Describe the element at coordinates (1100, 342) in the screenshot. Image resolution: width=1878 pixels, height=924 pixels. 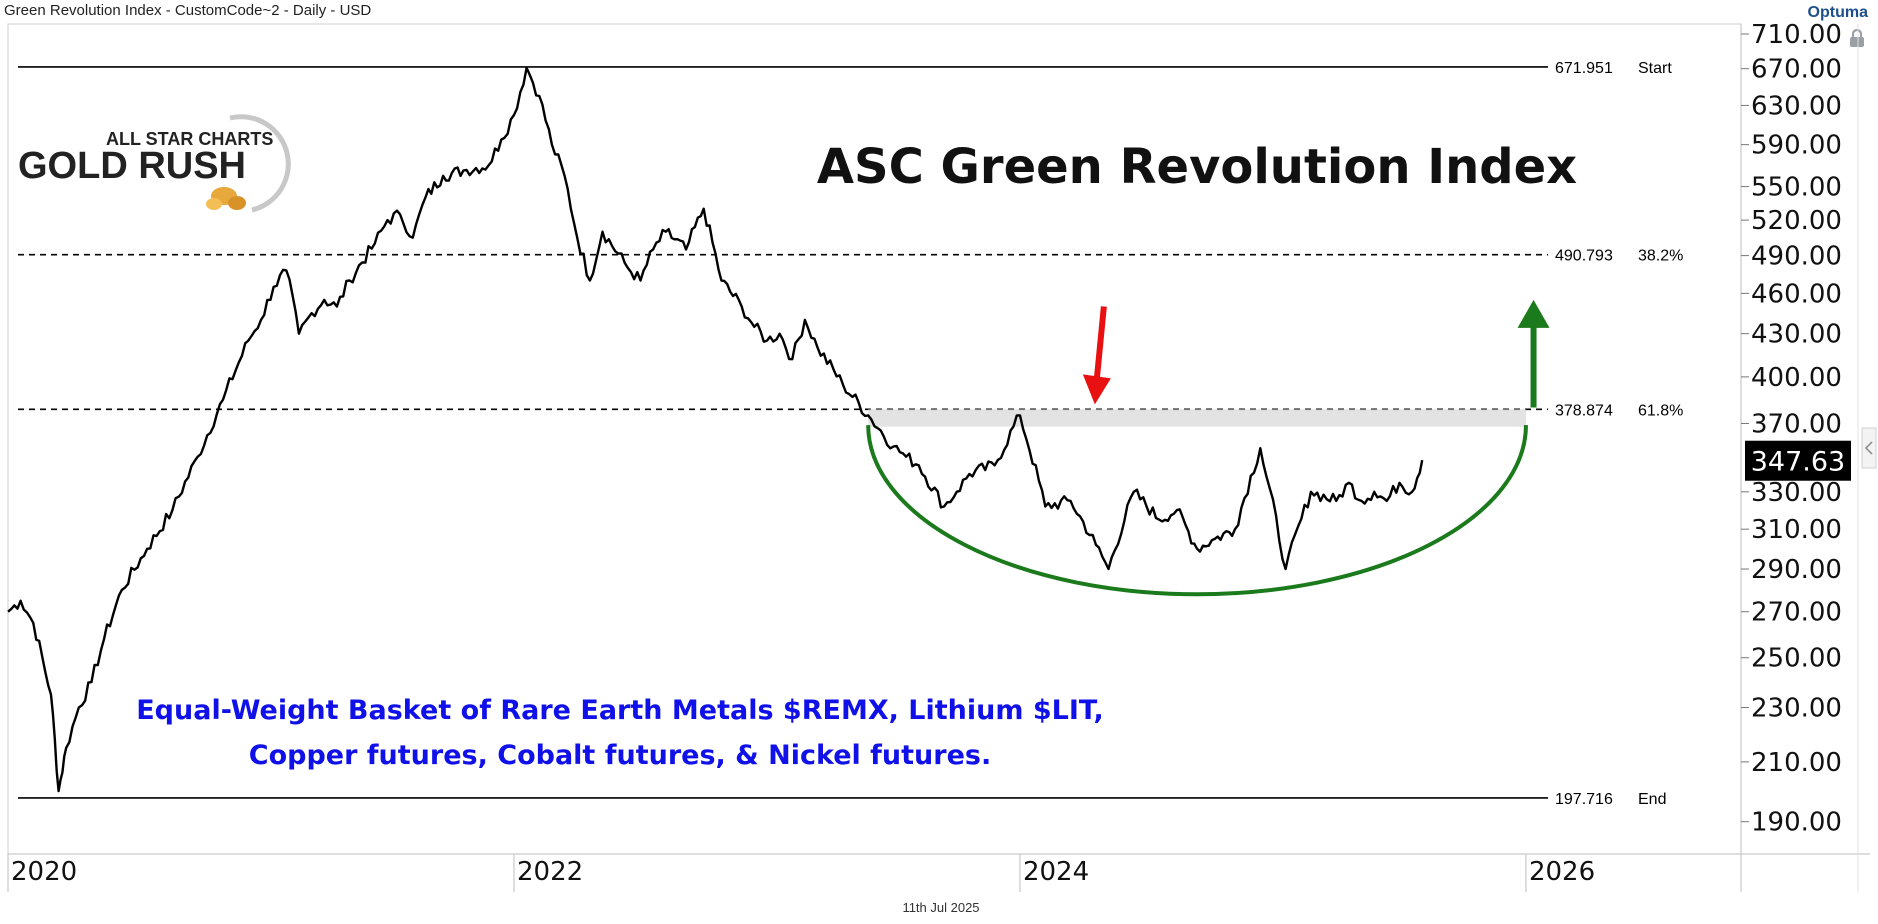
I see `red-arrow-shaft` at that location.